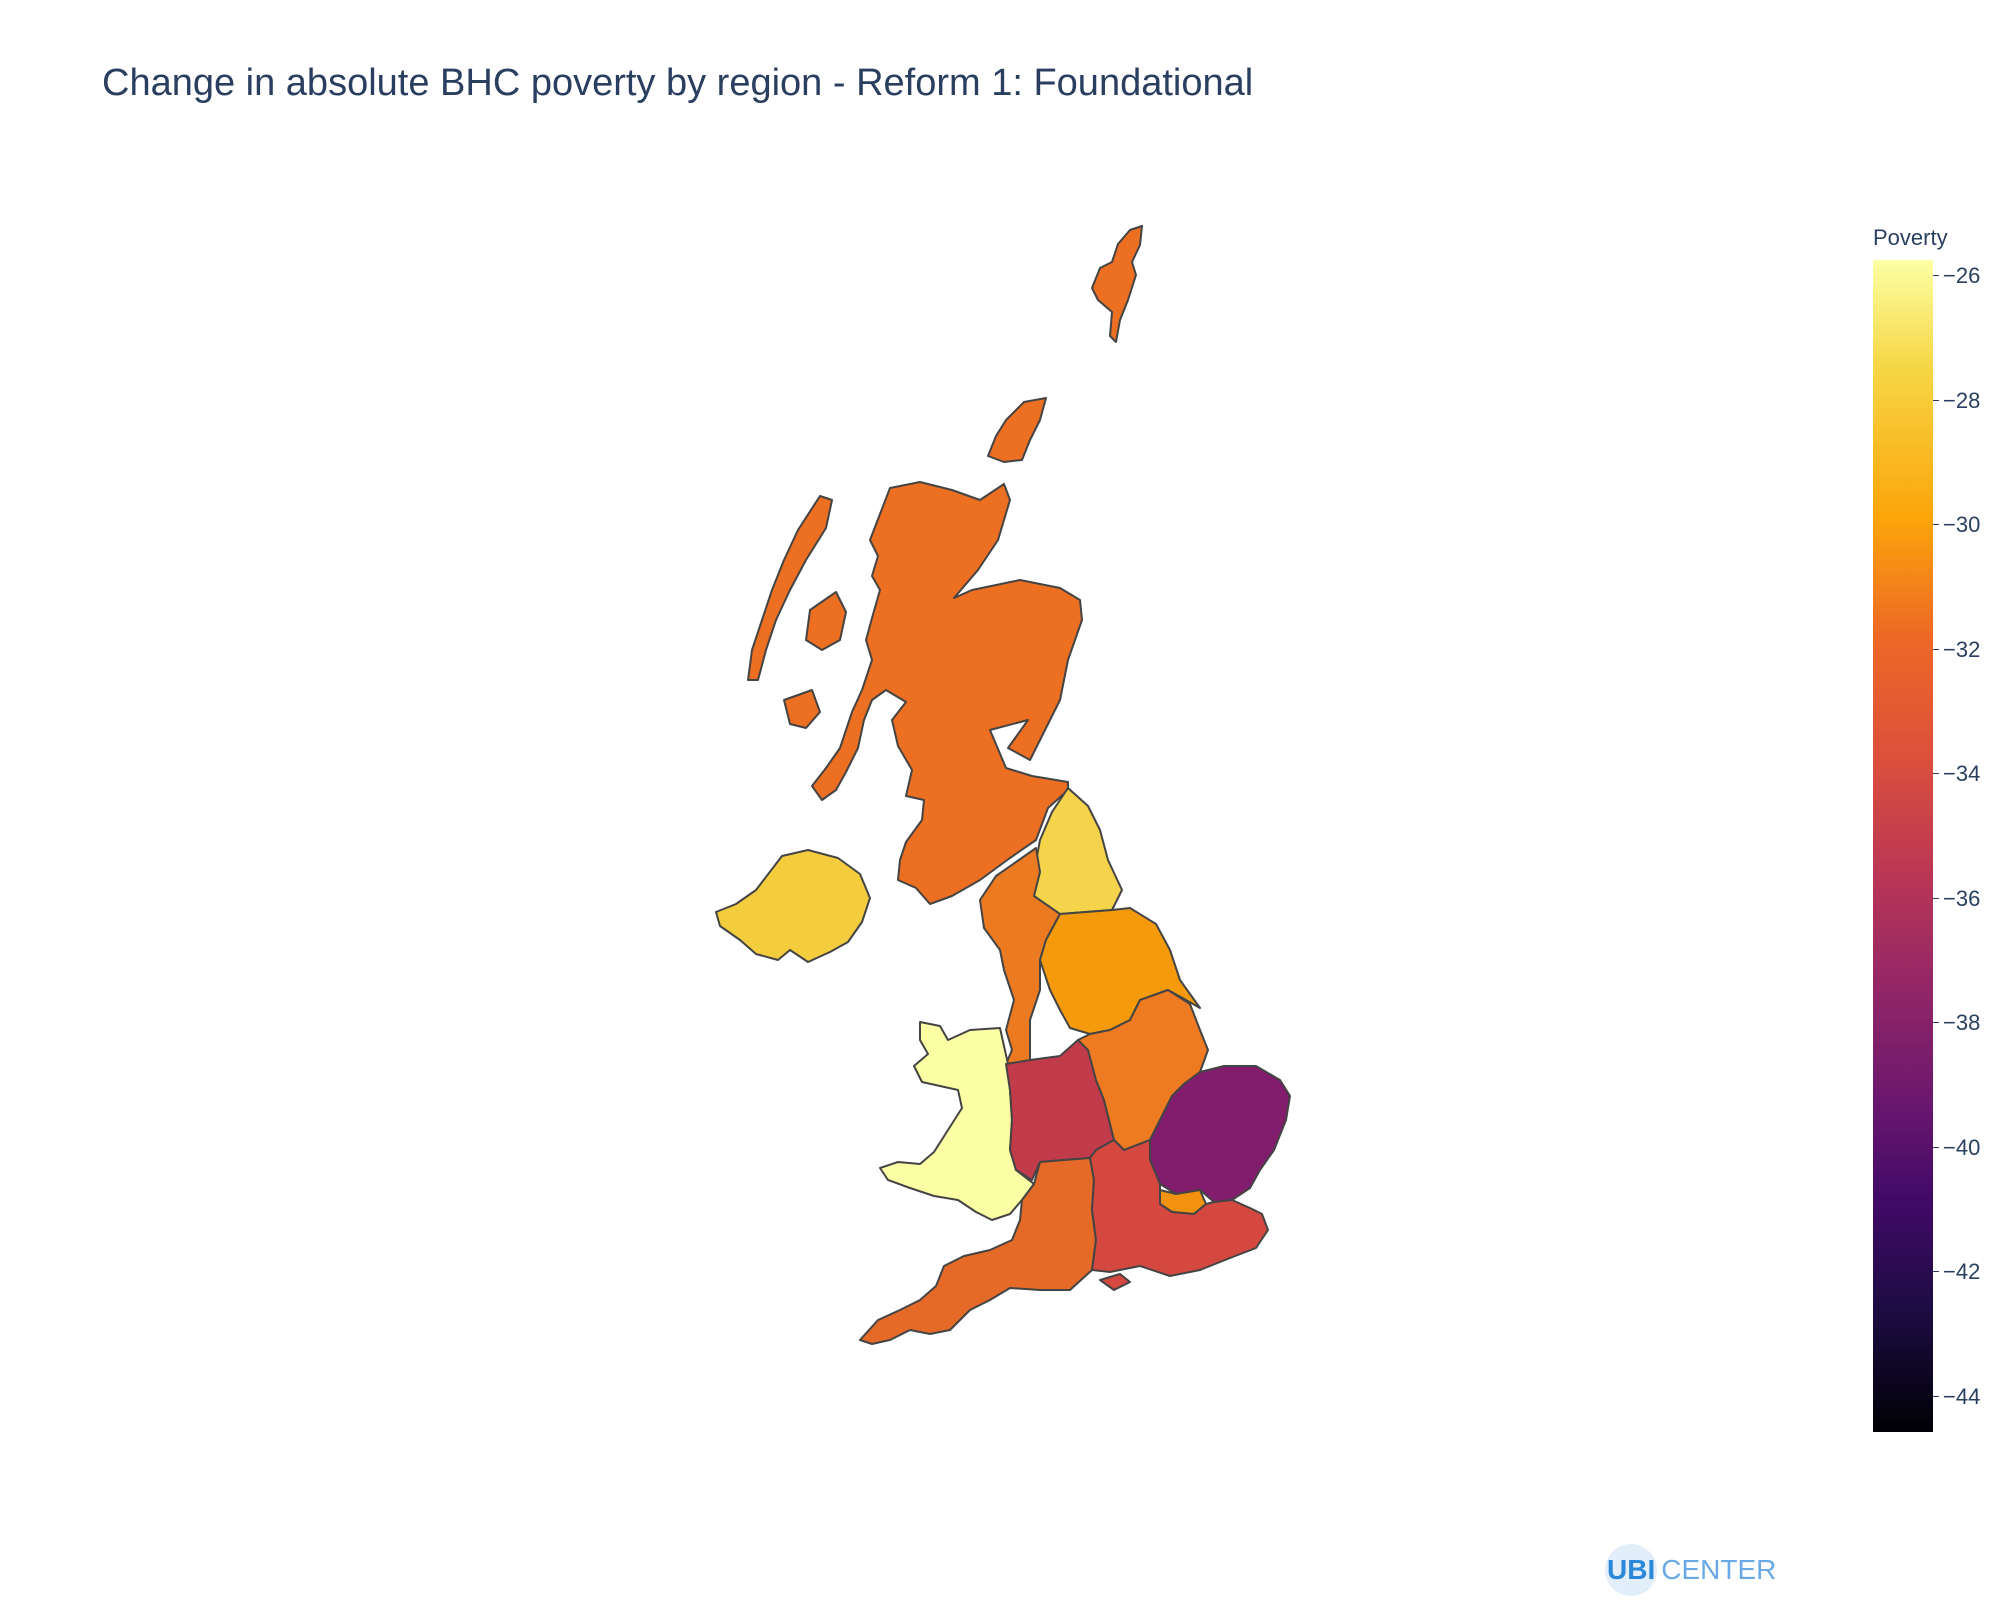 Image resolution: width=2000 pixels, height=1600 pixels. I want to click on colorbar-tick-label: −26, so click(1964, 276).